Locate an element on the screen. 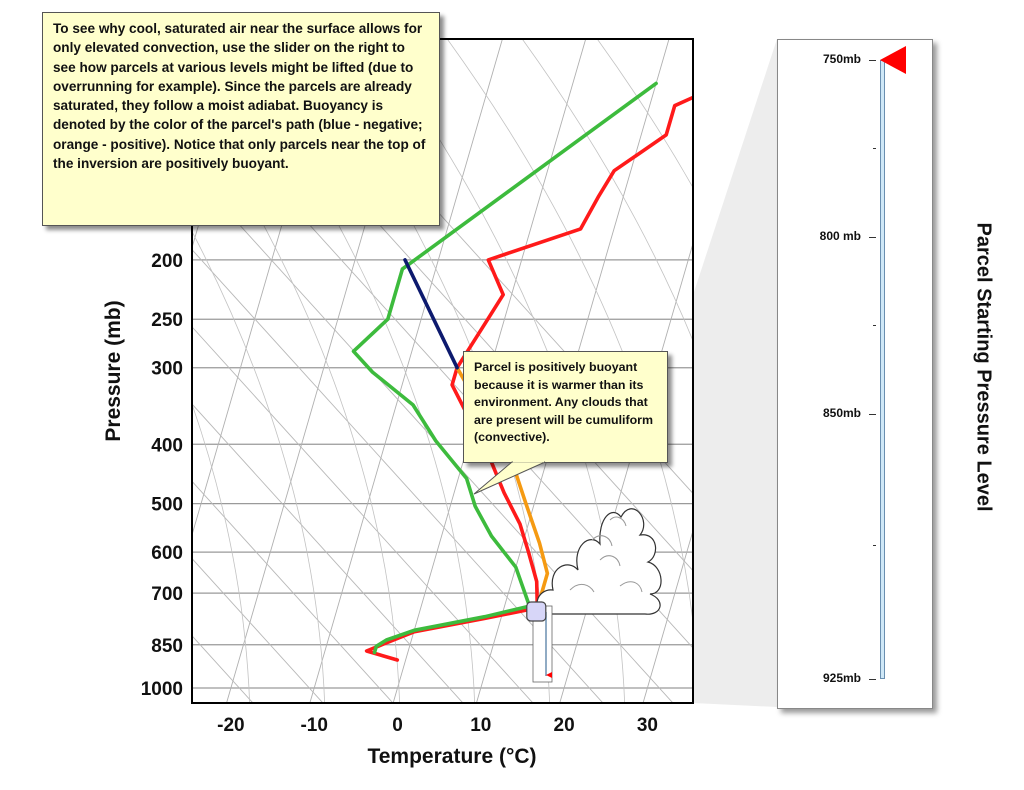  x-tick-label: 0 is located at coordinates (397, 725).